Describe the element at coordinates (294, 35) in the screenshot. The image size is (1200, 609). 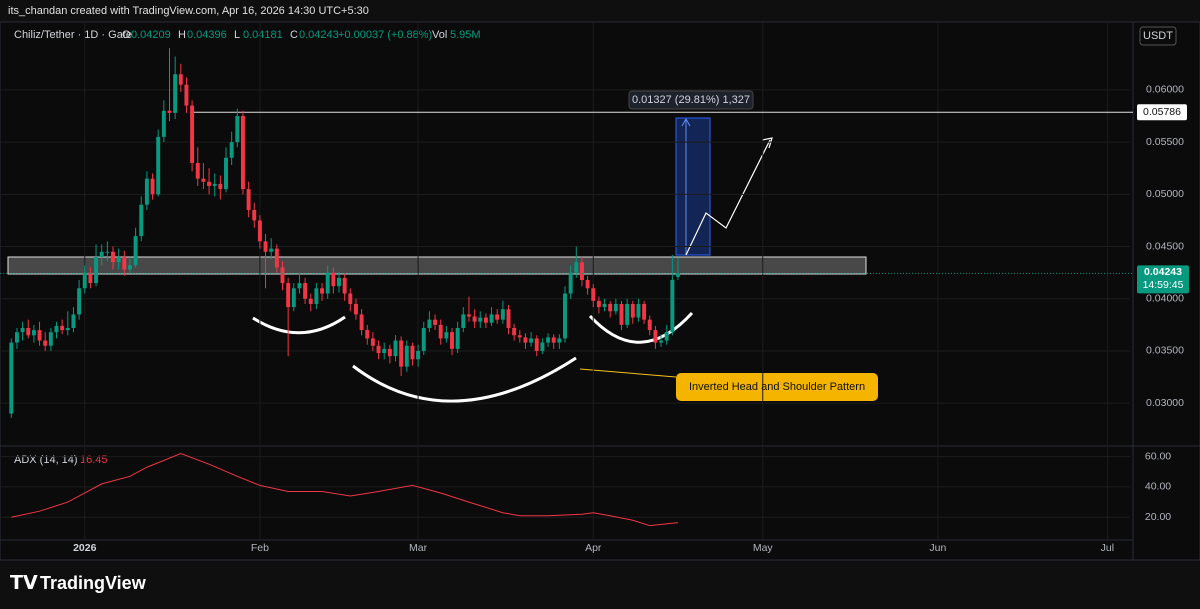
I see `ohlc-key: C` at that location.